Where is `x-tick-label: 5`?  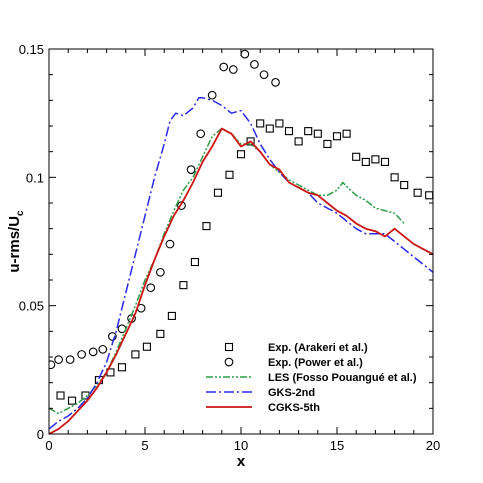 x-tick-label: 5 is located at coordinates (144, 445).